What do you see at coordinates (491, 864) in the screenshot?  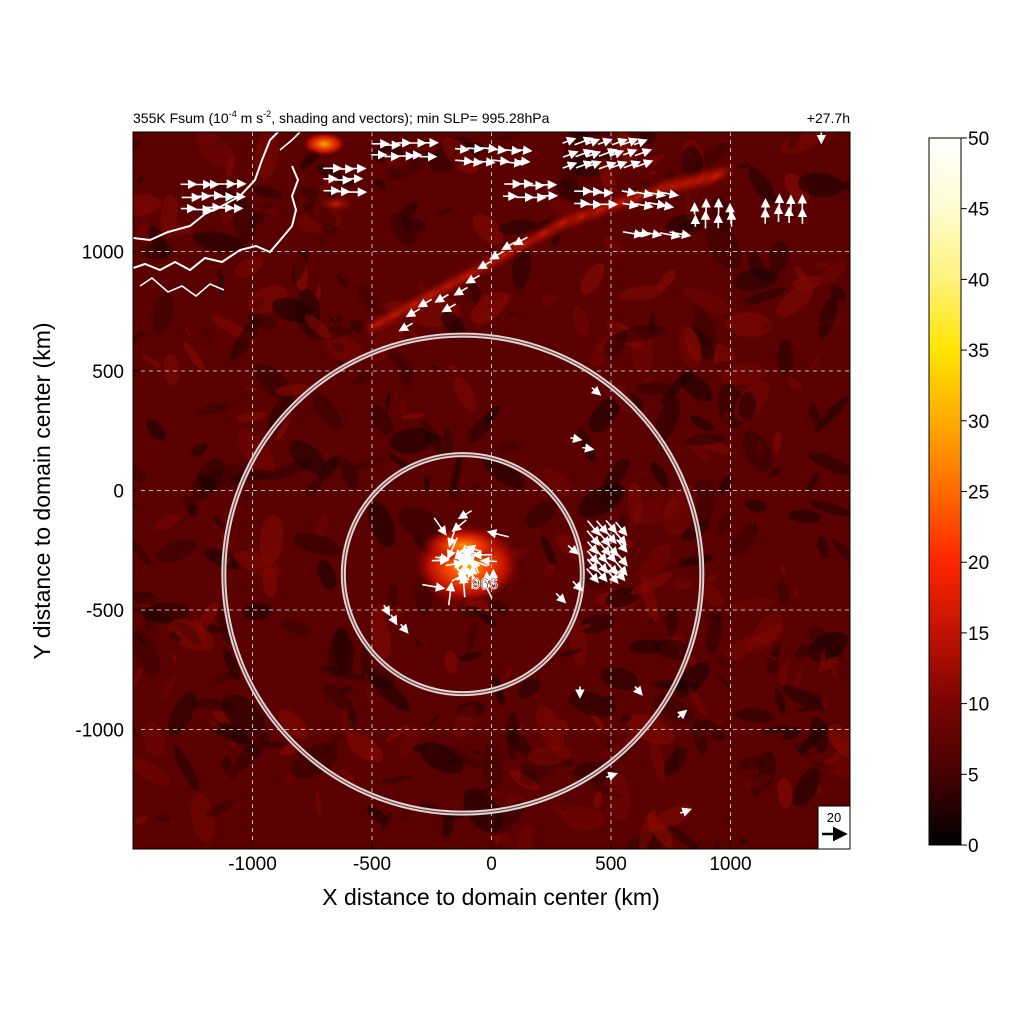 I see `x-tick-label: 0` at bounding box center [491, 864].